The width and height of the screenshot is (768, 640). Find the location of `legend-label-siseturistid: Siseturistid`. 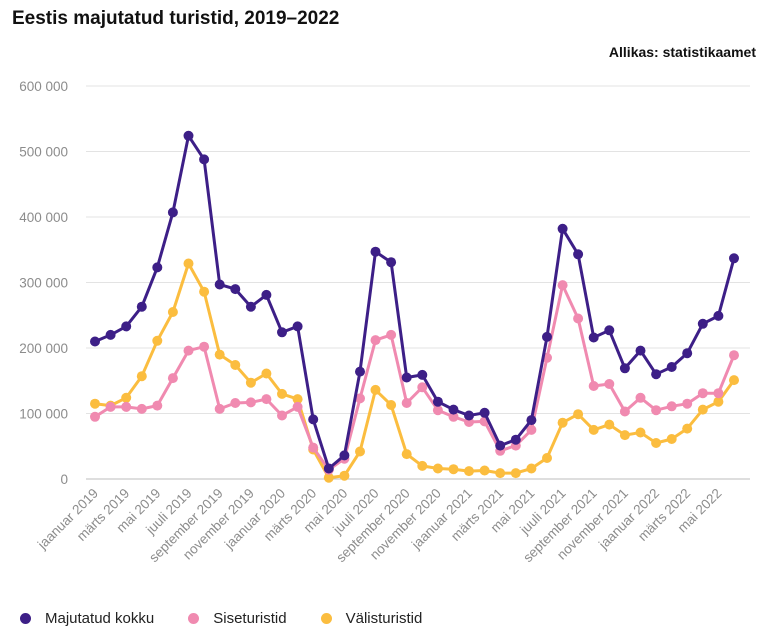

legend-label-siseturistid: Siseturistid is located at coordinates (250, 618).